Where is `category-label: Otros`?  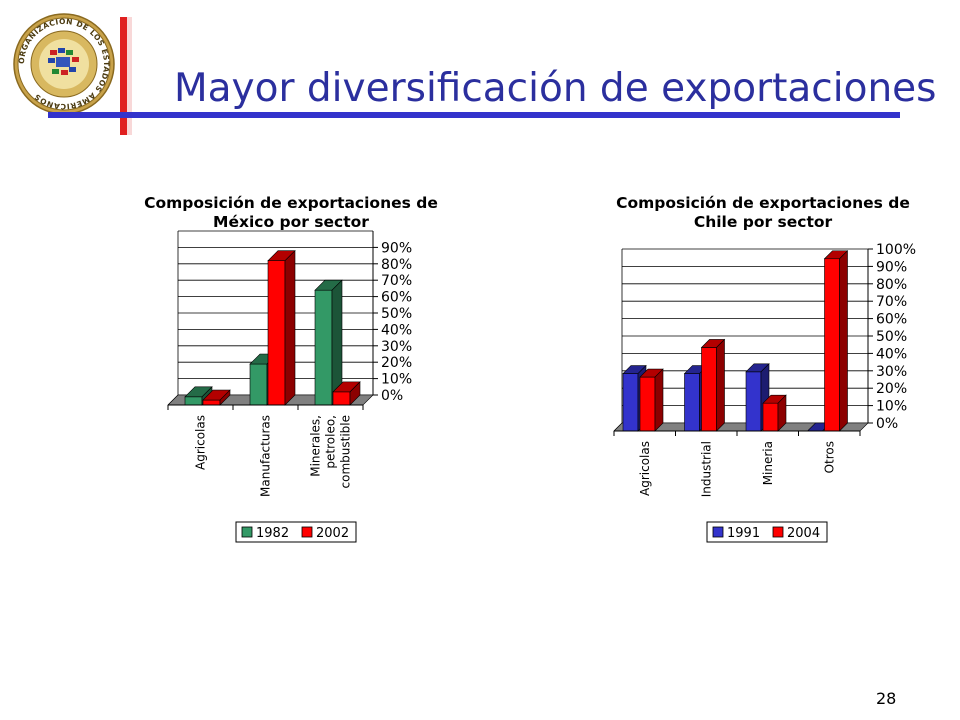
category-label: Otros is located at coordinates (829, 457).